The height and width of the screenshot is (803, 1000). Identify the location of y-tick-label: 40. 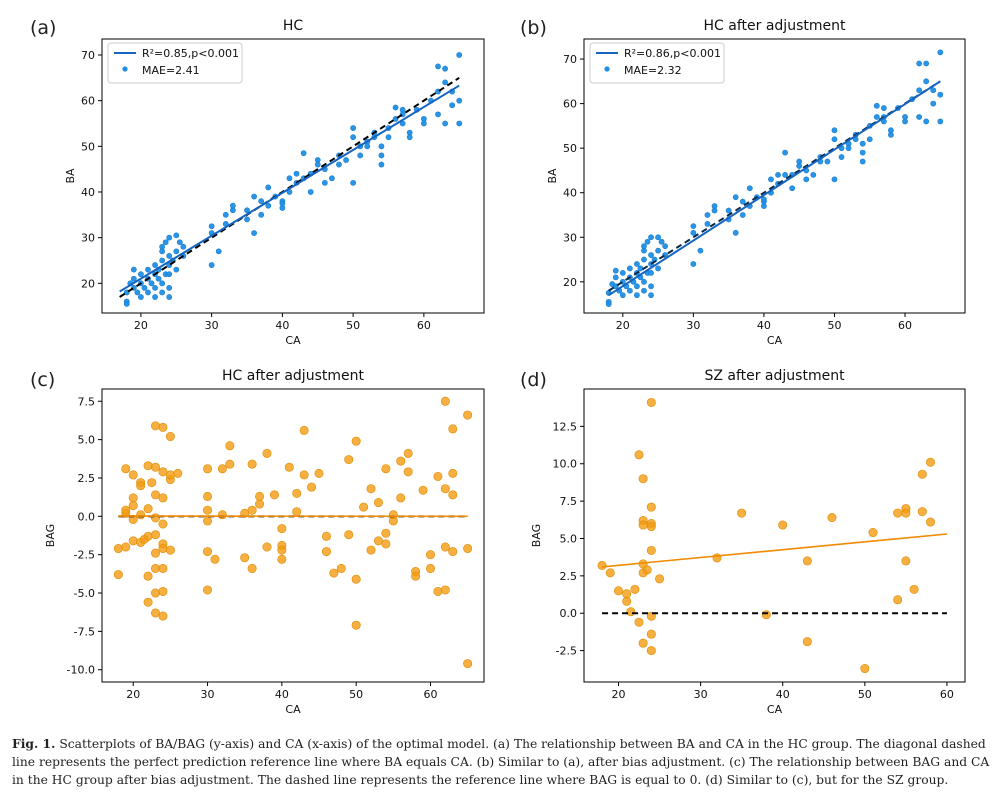
(88, 192).